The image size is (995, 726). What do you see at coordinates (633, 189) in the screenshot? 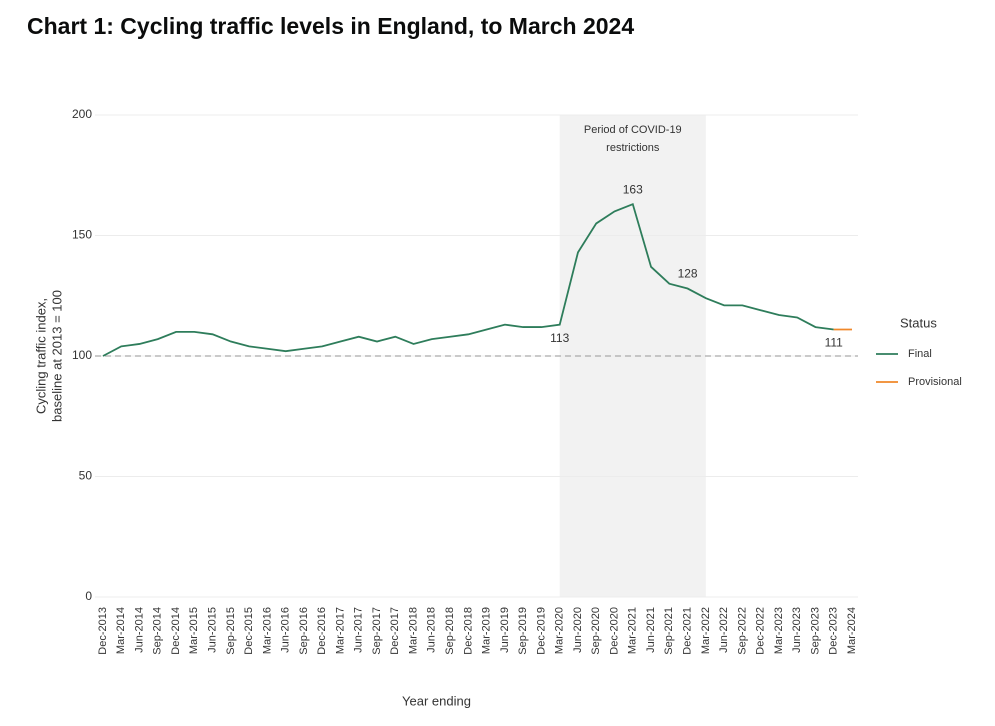
I see `annotation: 163` at bounding box center [633, 189].